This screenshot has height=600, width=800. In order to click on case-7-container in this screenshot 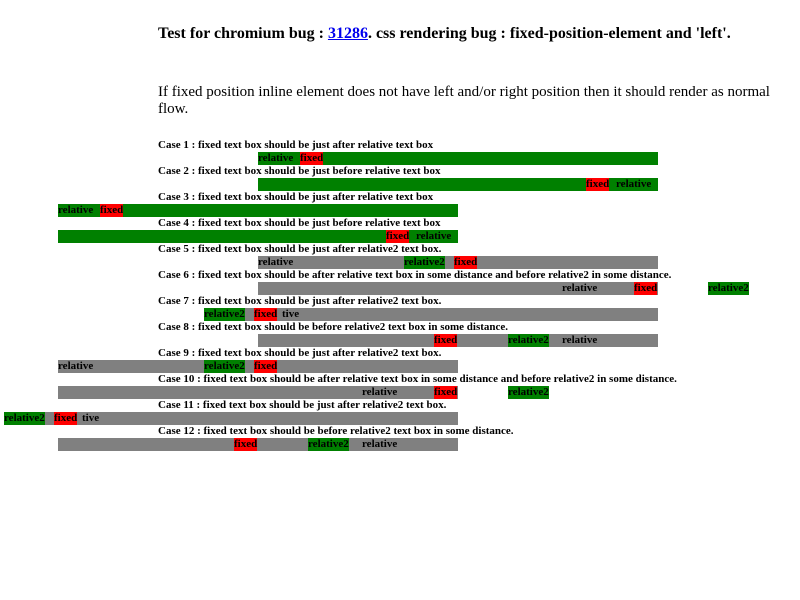, I will do `click(431, 314)`.